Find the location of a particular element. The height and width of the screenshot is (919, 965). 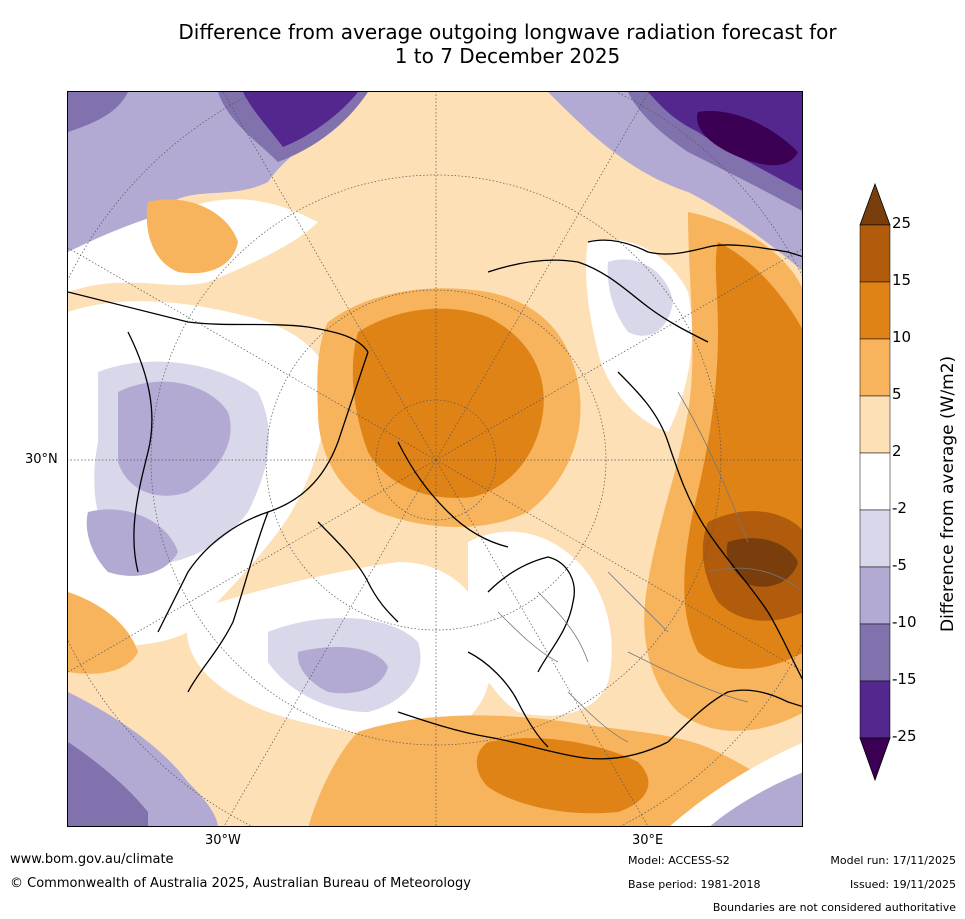

title-line-2: 1 to 7 December 2025 is located at coordinates (507, 56).